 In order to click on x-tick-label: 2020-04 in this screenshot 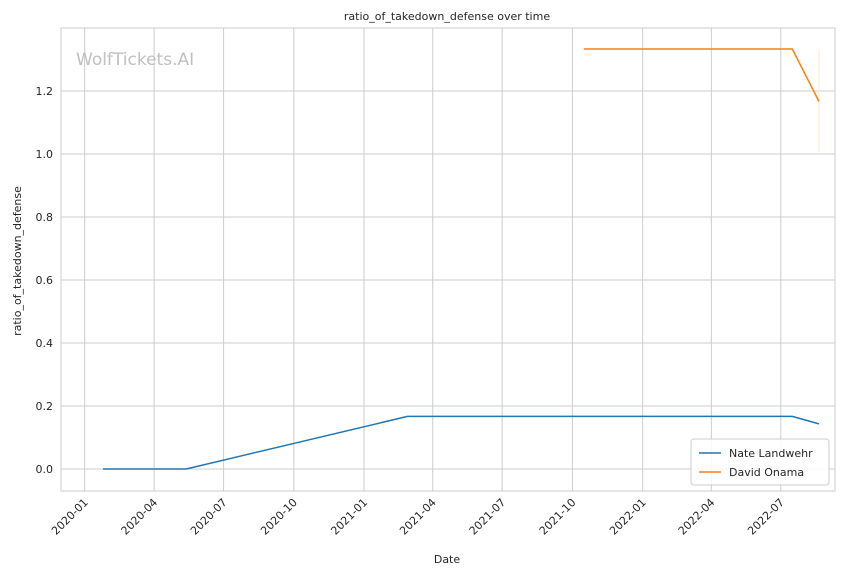, I will do `click(140, 517)`.